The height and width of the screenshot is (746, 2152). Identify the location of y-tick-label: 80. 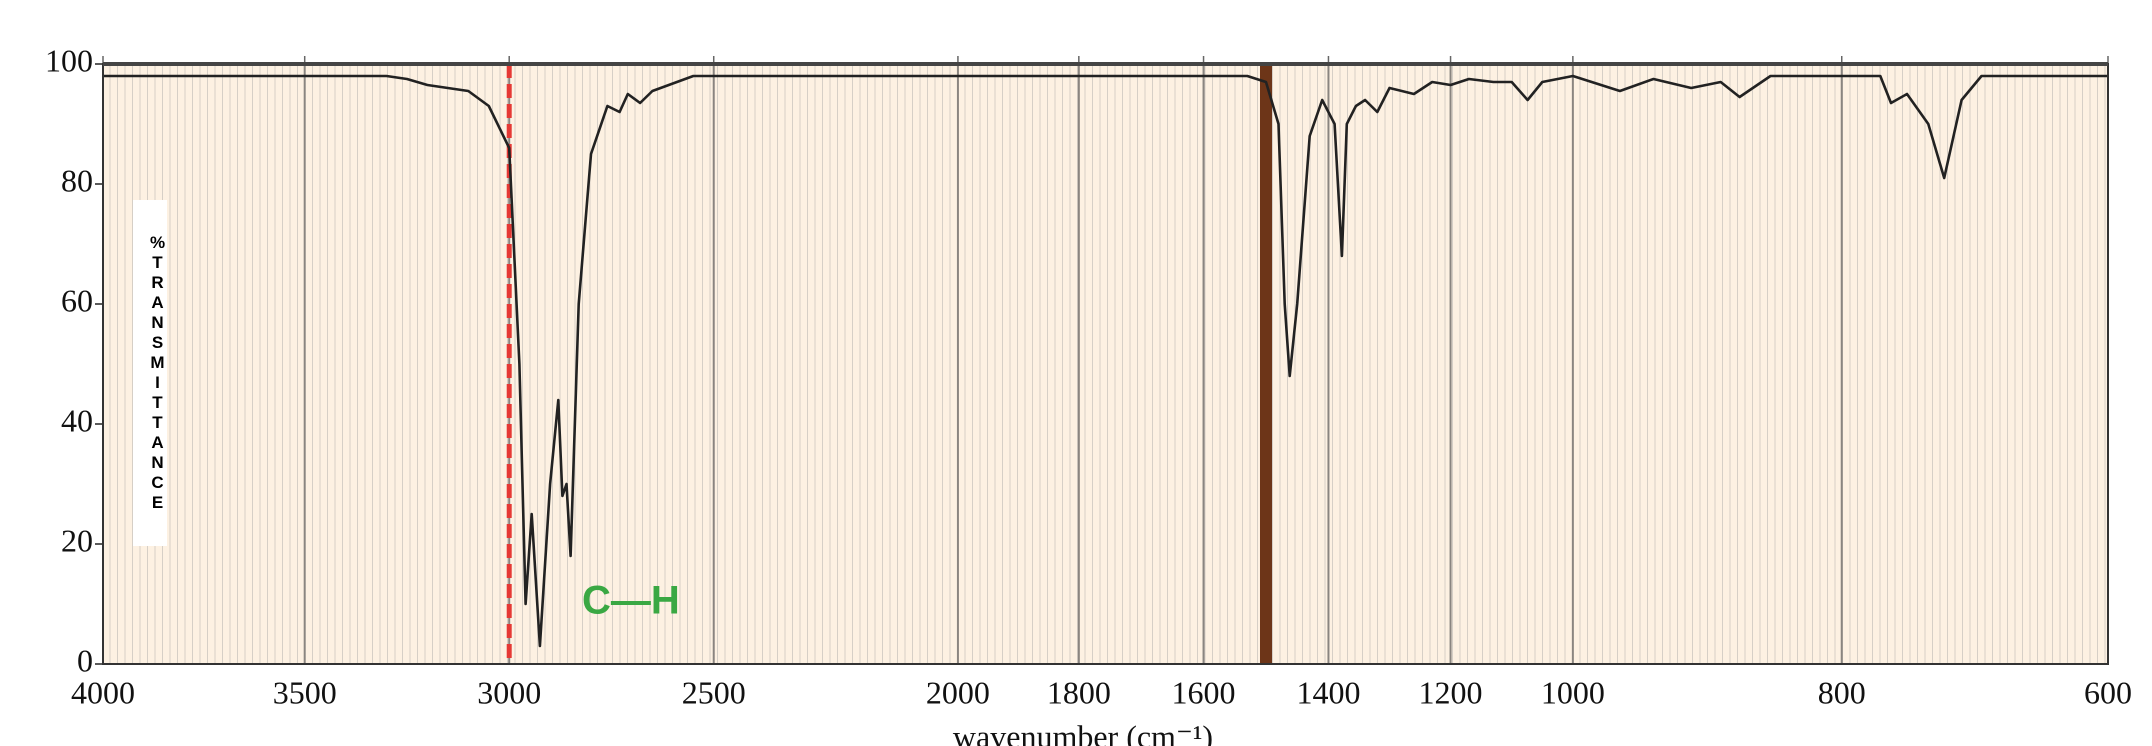
(77, 180).